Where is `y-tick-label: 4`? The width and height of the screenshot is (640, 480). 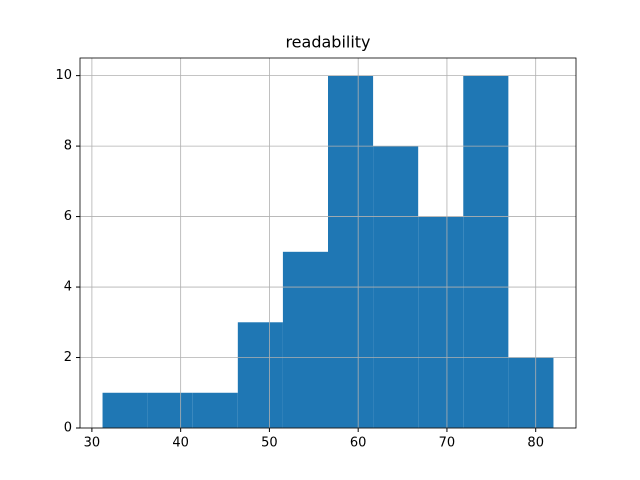 y-tick-label: 4 is located at coordinates (68, 287).